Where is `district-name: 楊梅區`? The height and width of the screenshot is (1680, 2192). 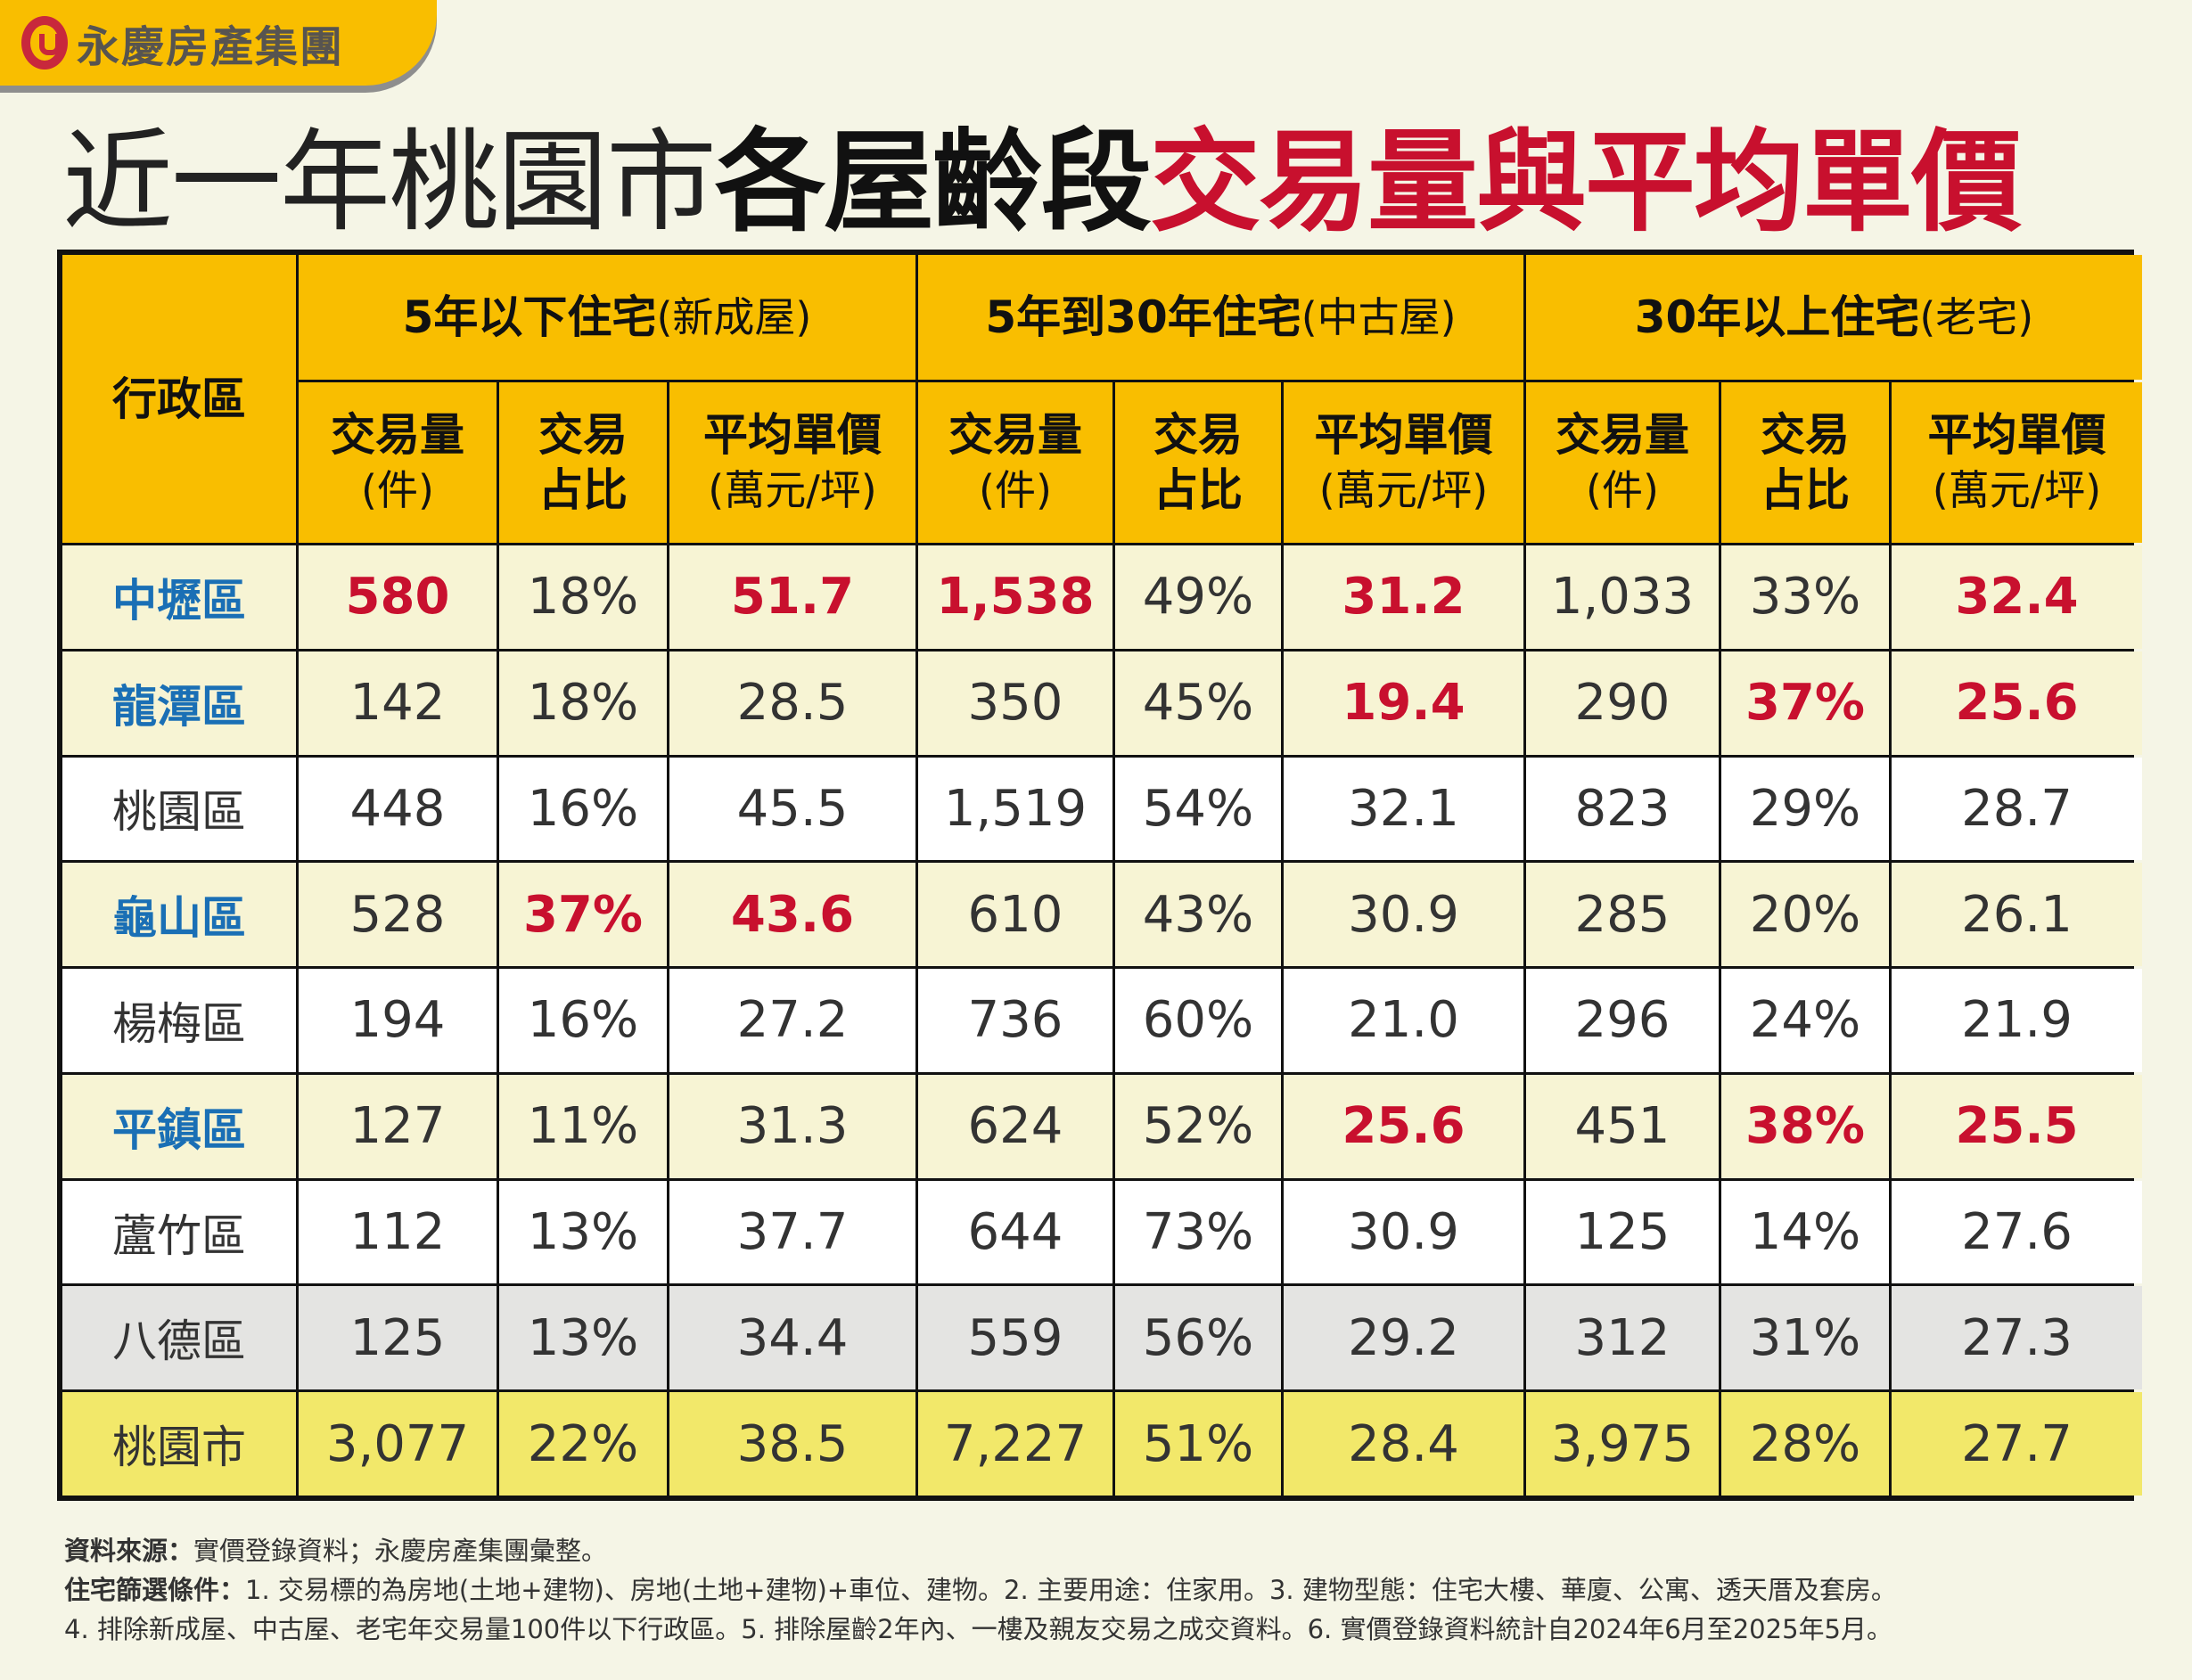
district-name: 楊梅區 is located at coordinates (179, 1021).